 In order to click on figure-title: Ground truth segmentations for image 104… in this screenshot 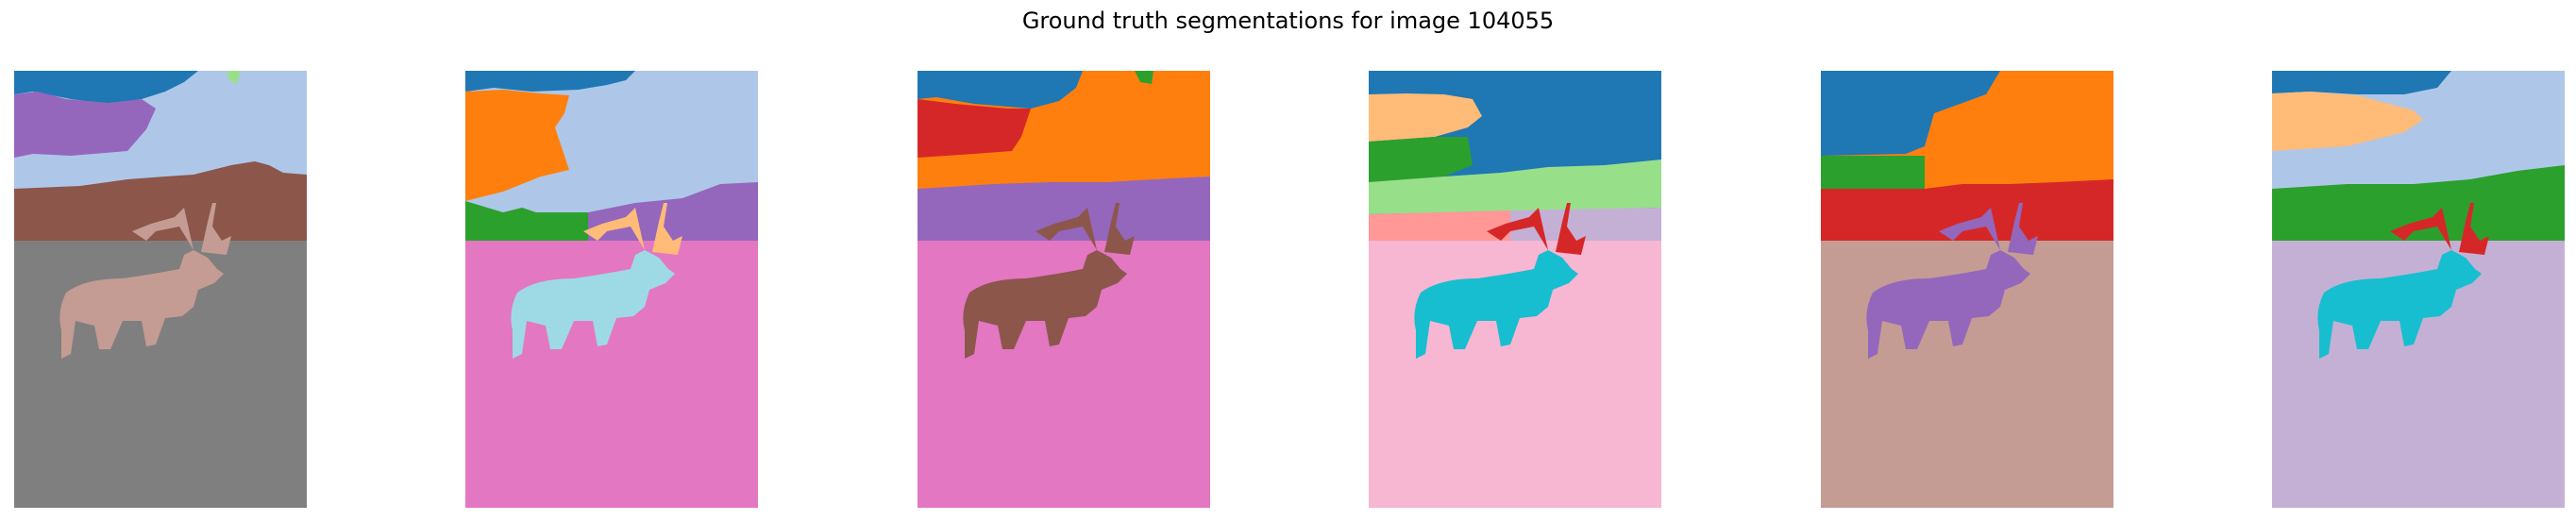, I will do `click(1288, 21)`.